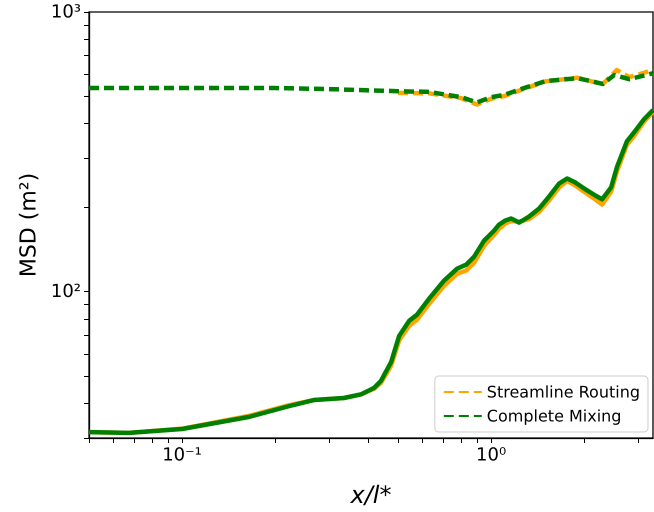 This screenshot has width=654, height=512. Describe the element at coordinates (29, 225) in the screenshot. I see `y-axis-title: MSD (m²)` at that location.